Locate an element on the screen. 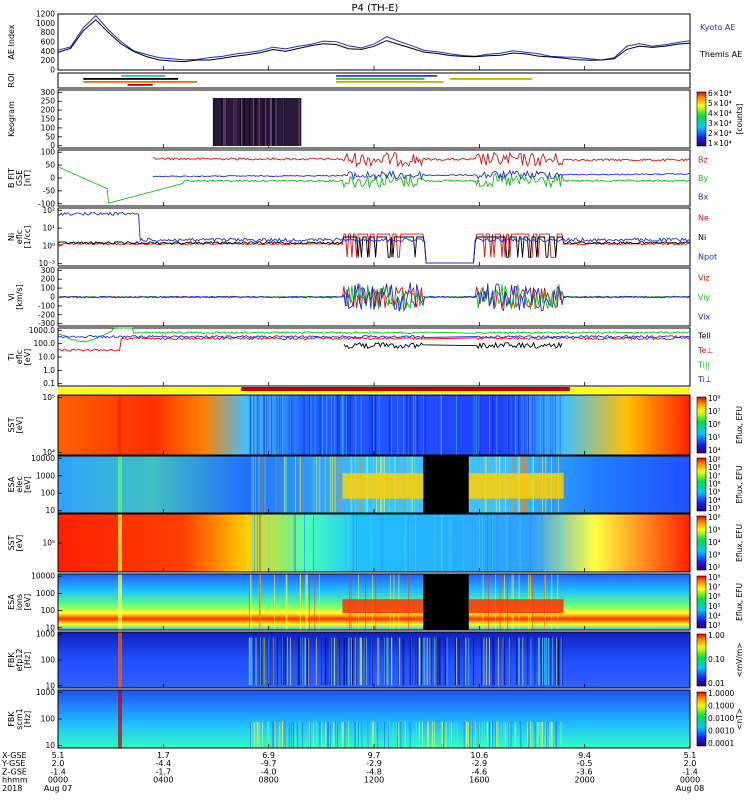  keogram-cbar-tick-5: 6×10⁴ is located at coordinates (720, 93).